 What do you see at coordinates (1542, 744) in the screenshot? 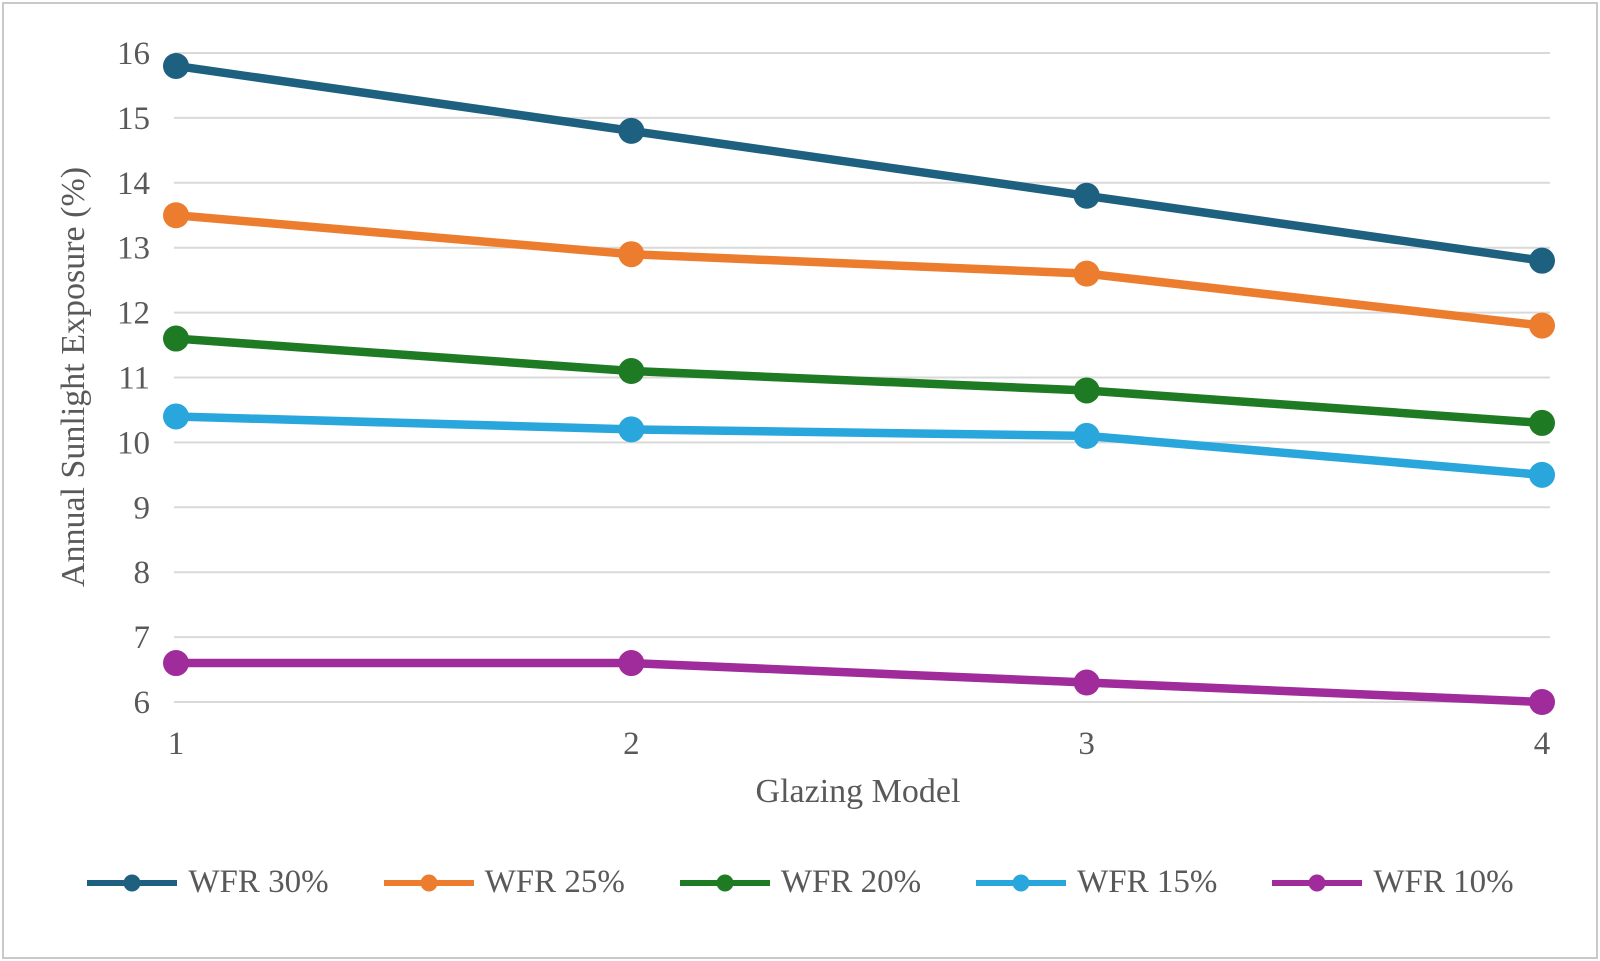
I see `x-tick-label-4: 4` at bounding box center [1542, 744].